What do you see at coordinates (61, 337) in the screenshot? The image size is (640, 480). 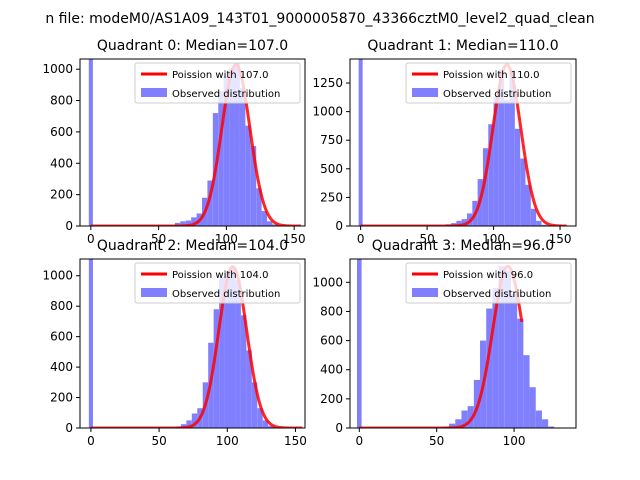 I see `y-tick-label: 600` at bounding box center [61, 337].